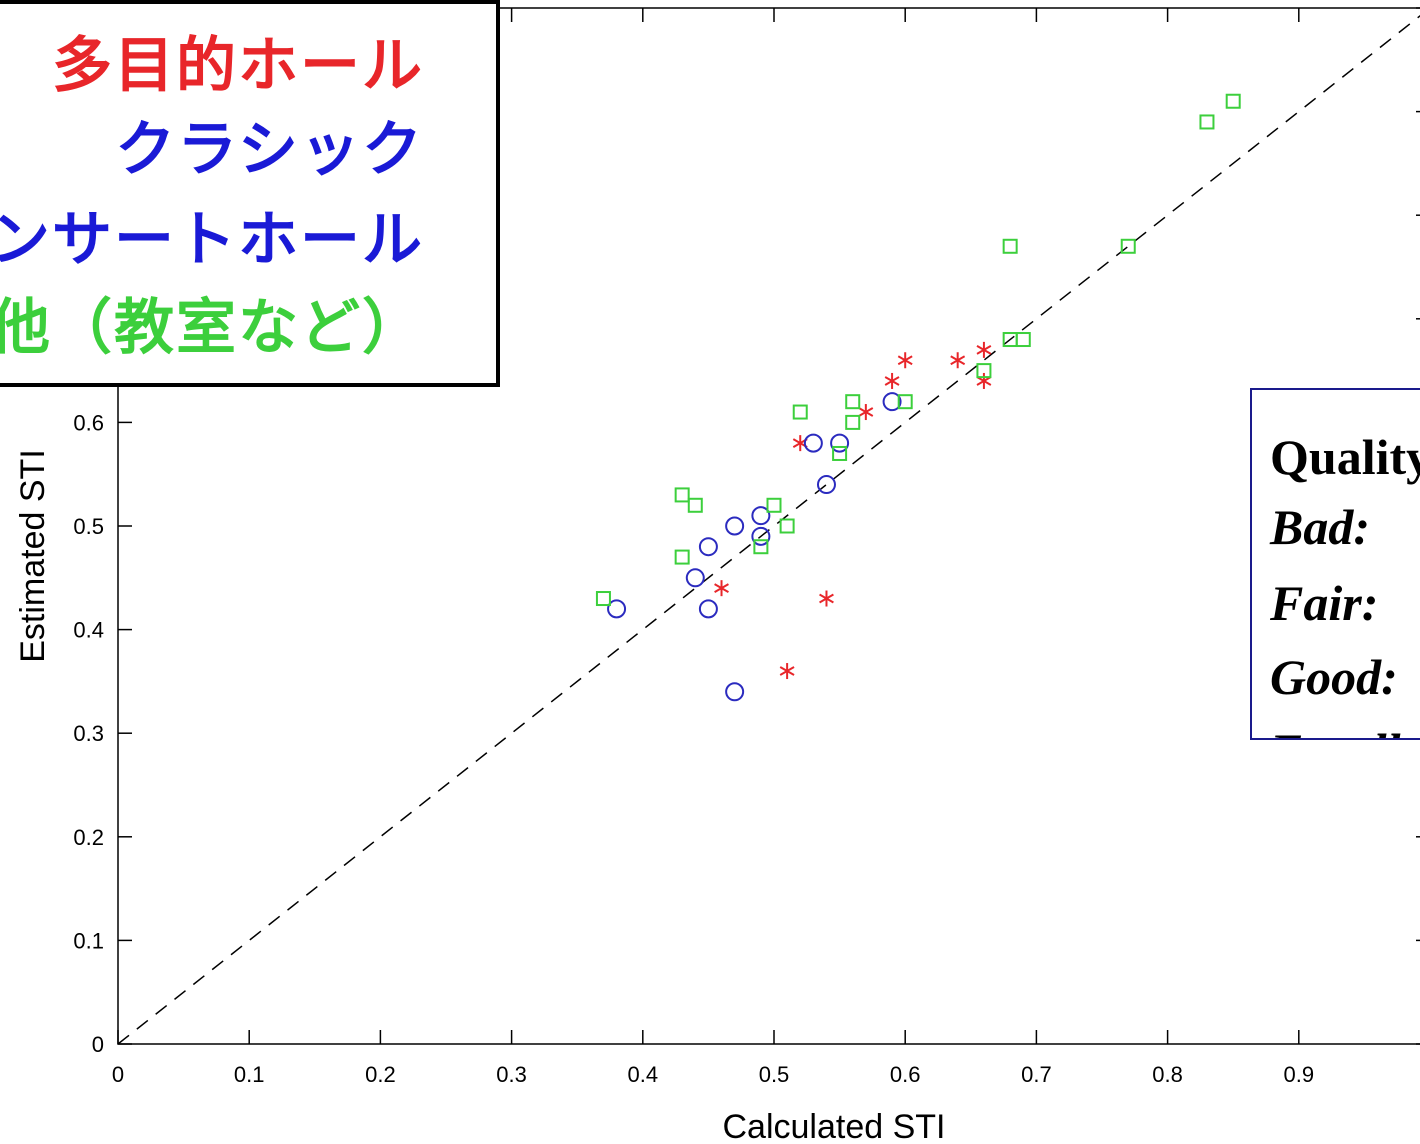  I want to click on y-tick-label: 0.6, so click(88, 422).